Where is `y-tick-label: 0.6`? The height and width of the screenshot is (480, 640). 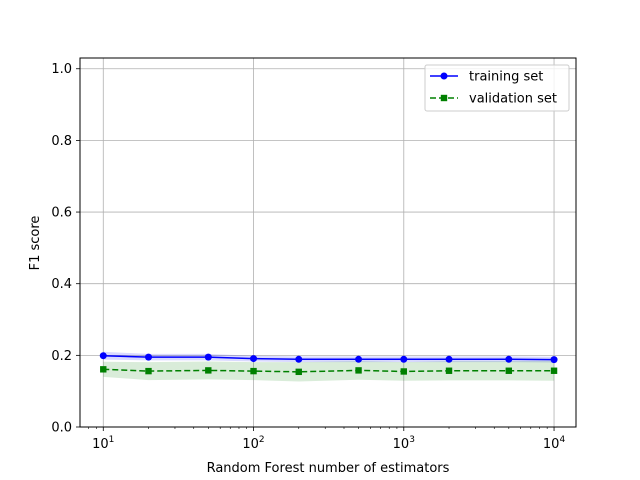
y-tick-label: 0.6 is located at coordinates (61, 213).